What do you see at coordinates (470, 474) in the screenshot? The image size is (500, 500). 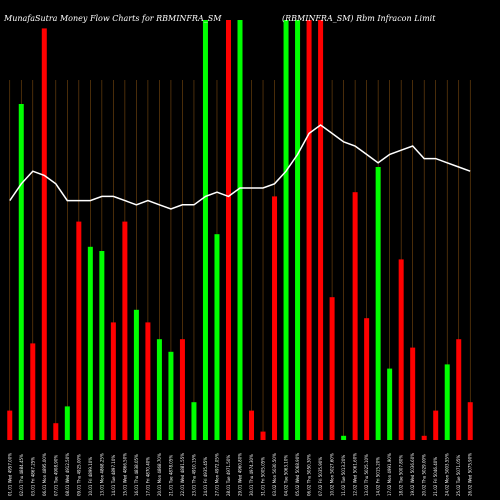 I see `x-tick-label: 26.02 Wed 5075.90%` at bounding box center [470, 474].